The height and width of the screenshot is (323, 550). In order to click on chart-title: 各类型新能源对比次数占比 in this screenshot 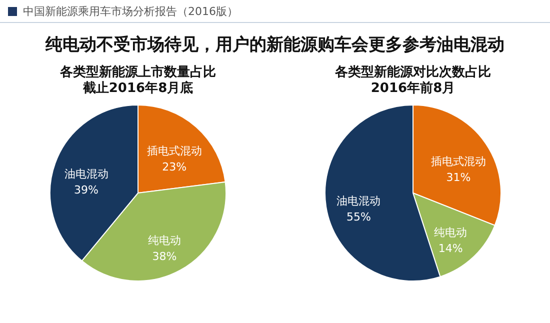, I will do `click(412, 72)`.